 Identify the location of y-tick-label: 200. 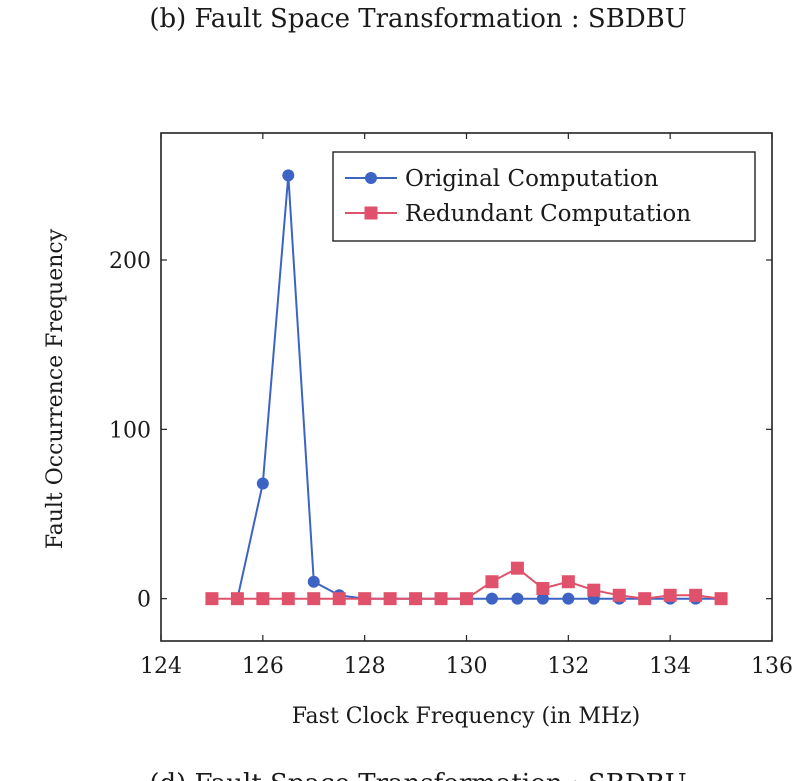
(130, 261).